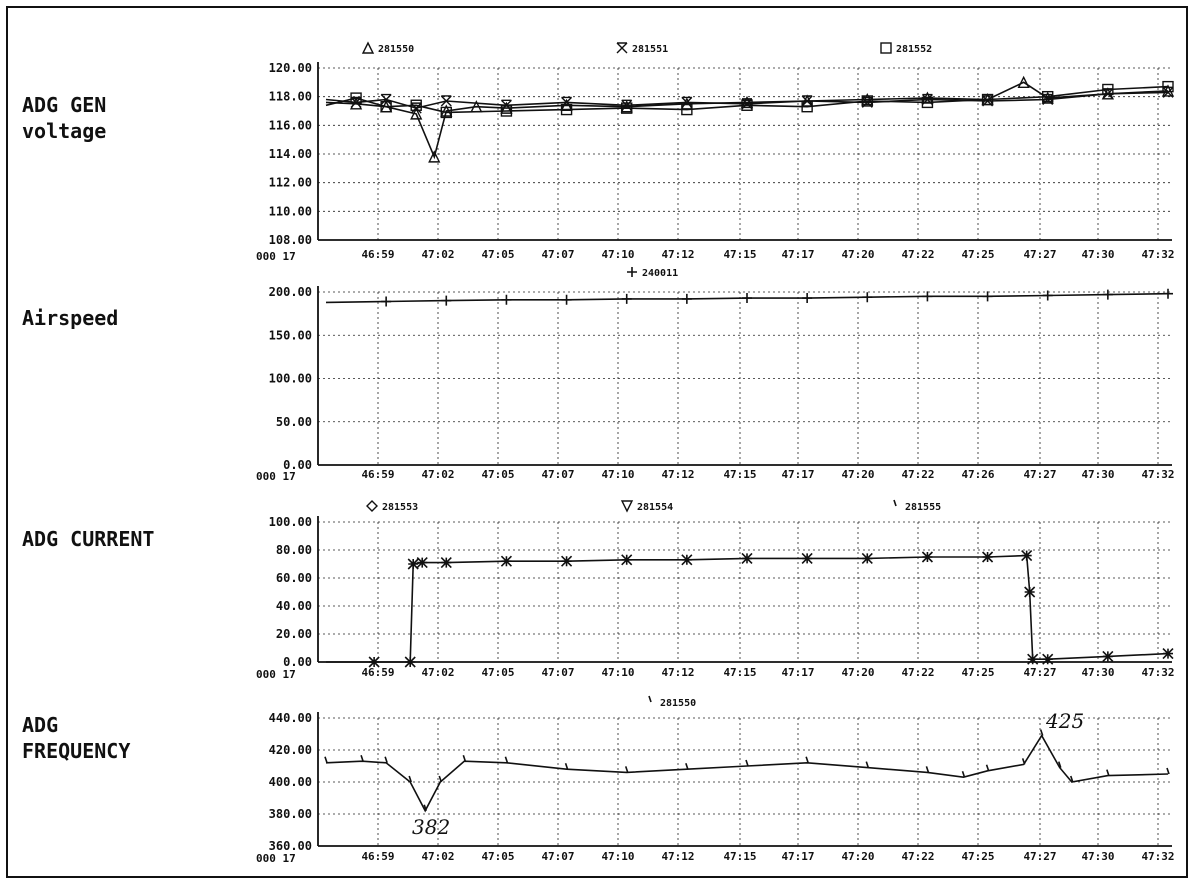  What do you see at coordinates (377, 856) in the screenshot?
I see `chart-4-xtick-label: 46:59` at bounding box center [377, 856].